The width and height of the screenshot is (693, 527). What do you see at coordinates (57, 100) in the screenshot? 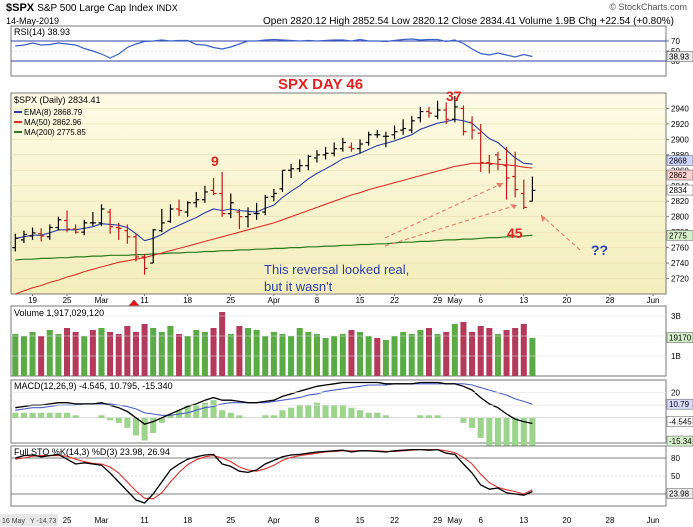
I see `price-title: $SPX (Daily) 2834.41` at bounding box center [57, 100].